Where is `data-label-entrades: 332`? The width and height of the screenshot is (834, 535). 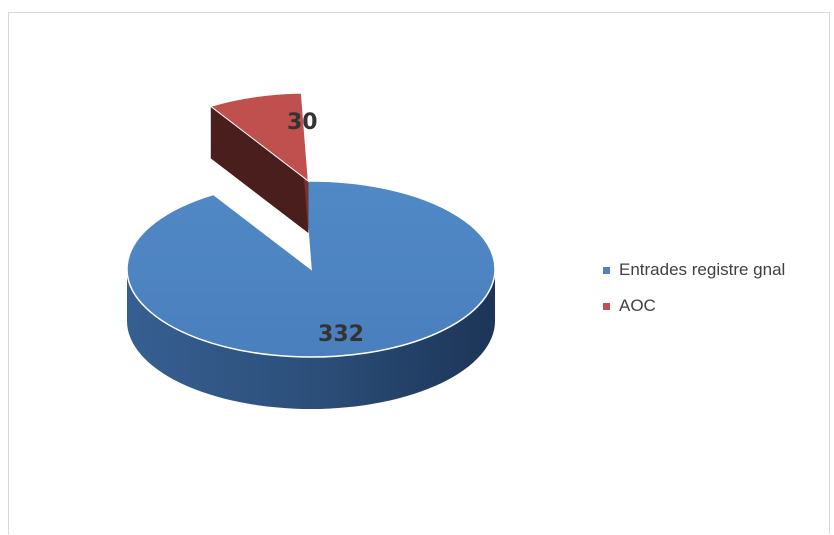
data-label-entrades: 332 is located at coordinates (341, 334).